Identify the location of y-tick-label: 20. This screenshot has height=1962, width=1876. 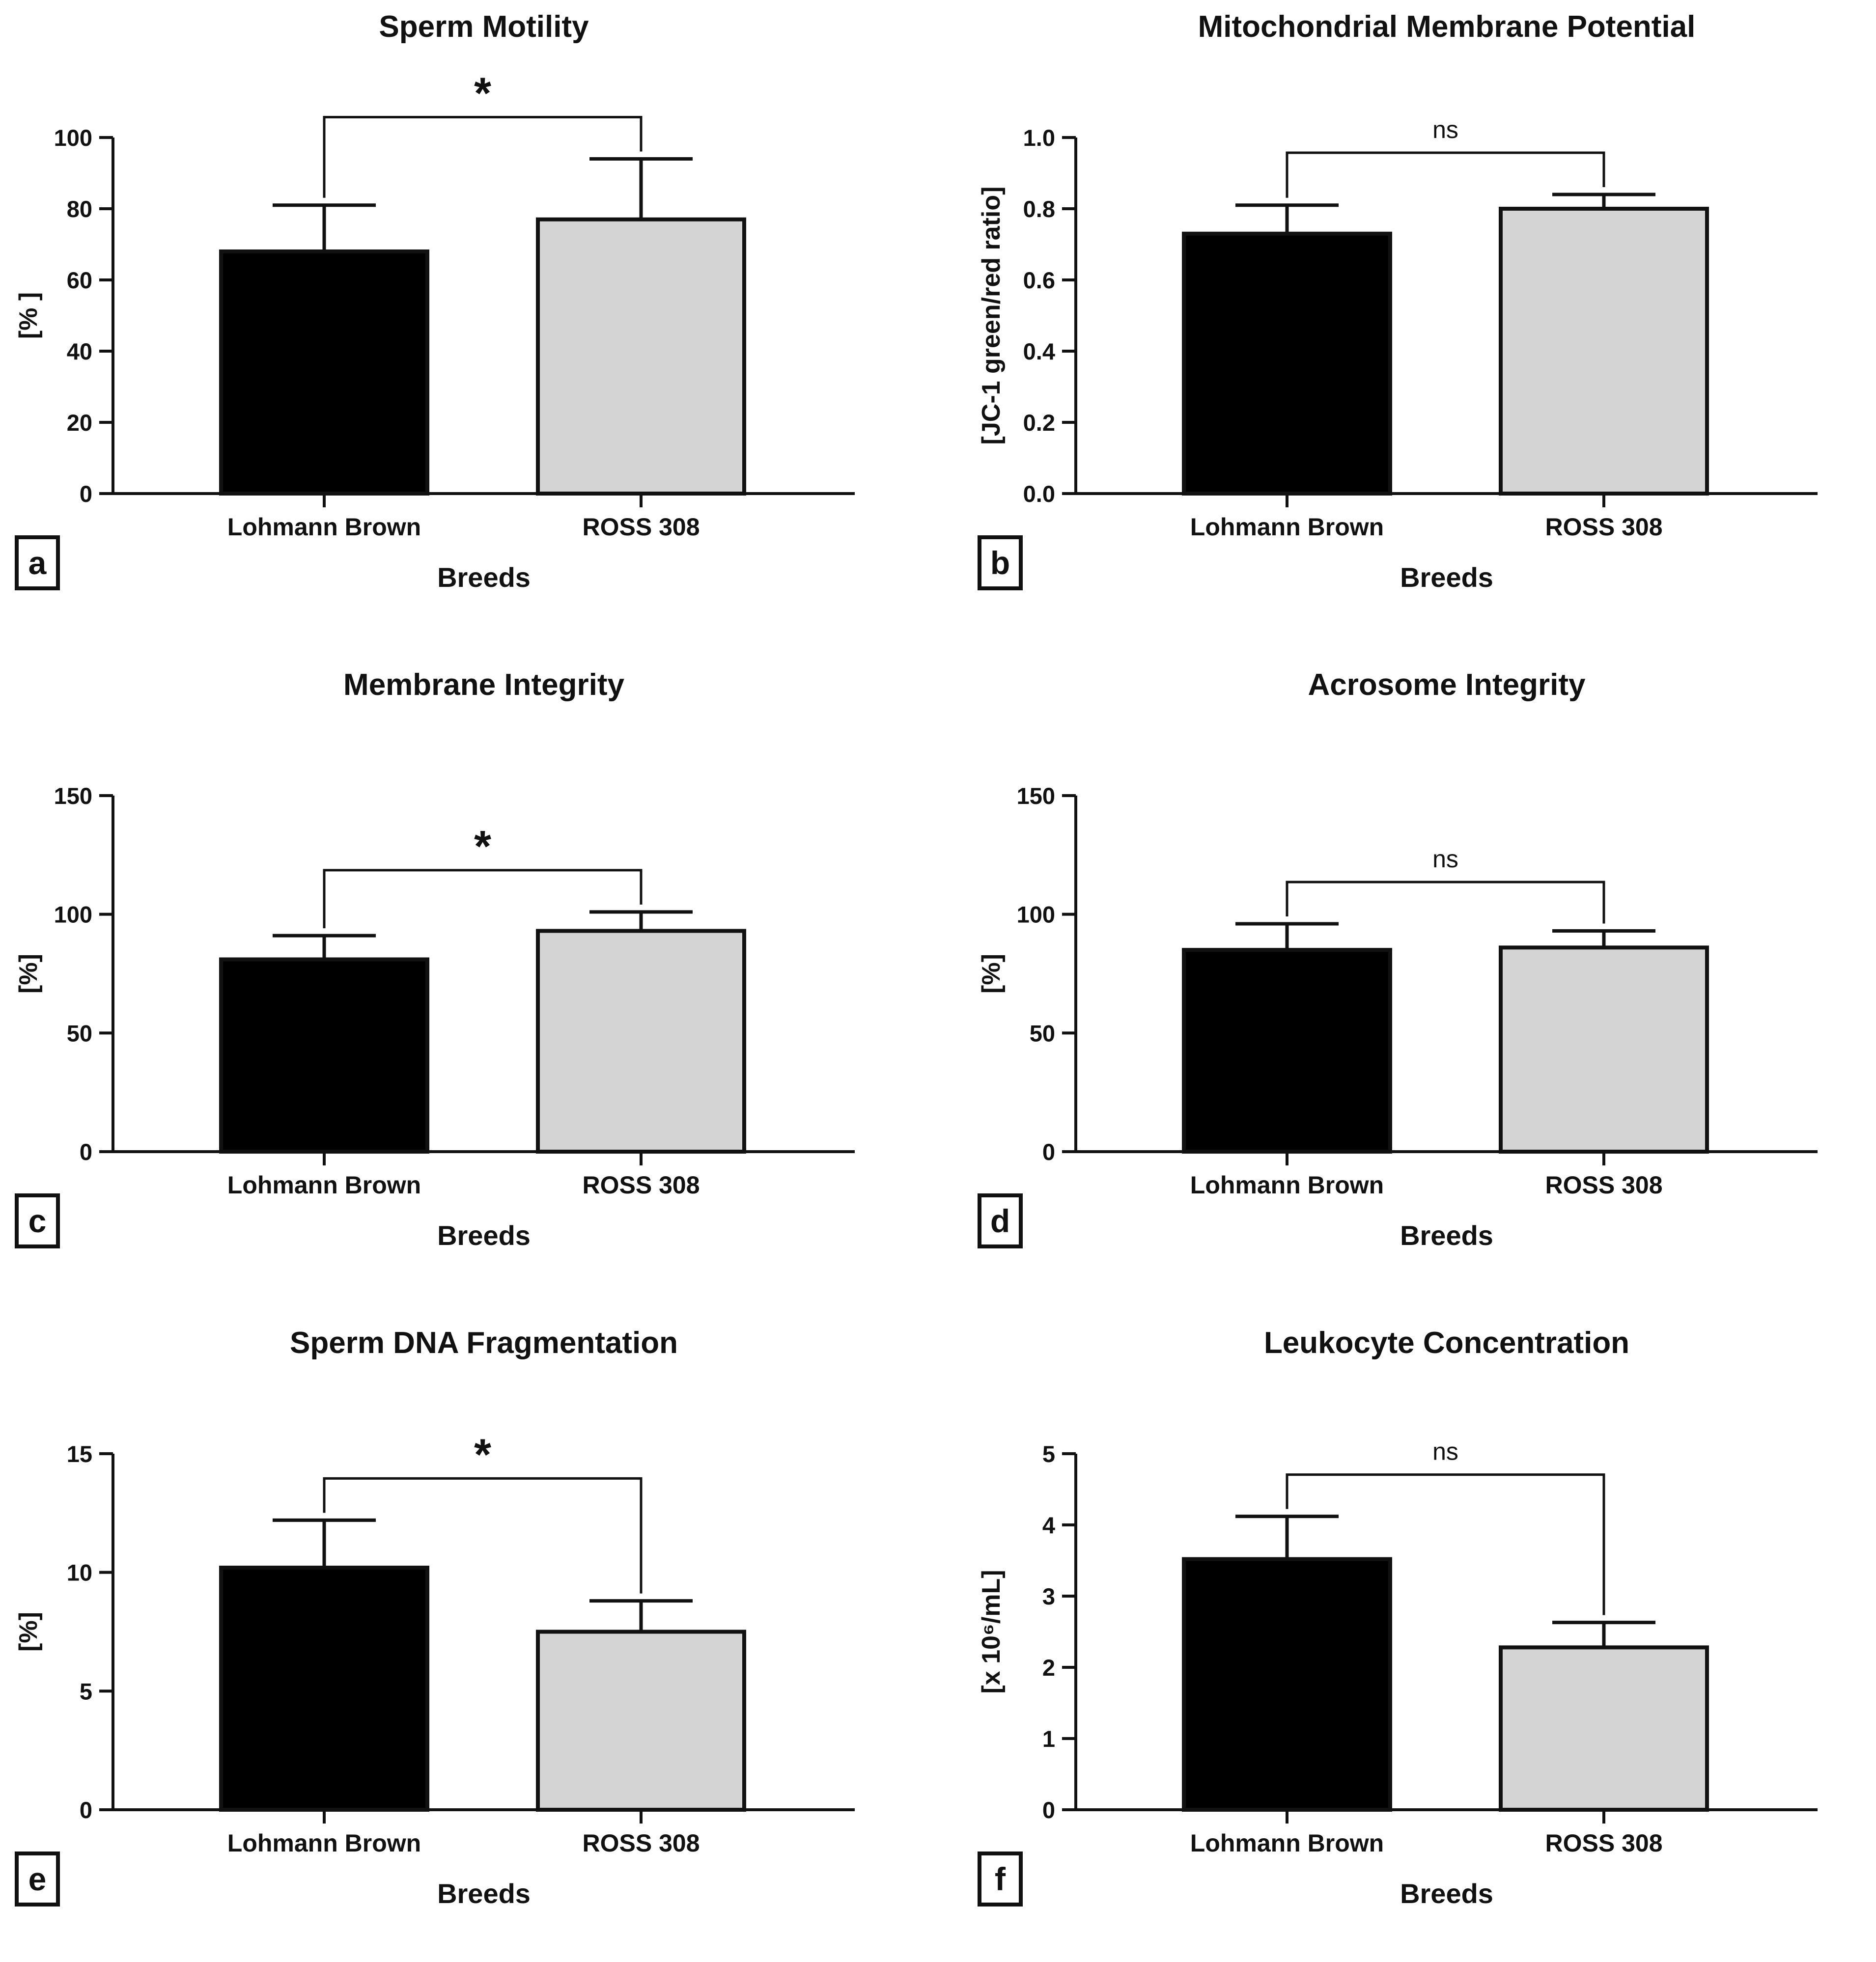
(79, 423).